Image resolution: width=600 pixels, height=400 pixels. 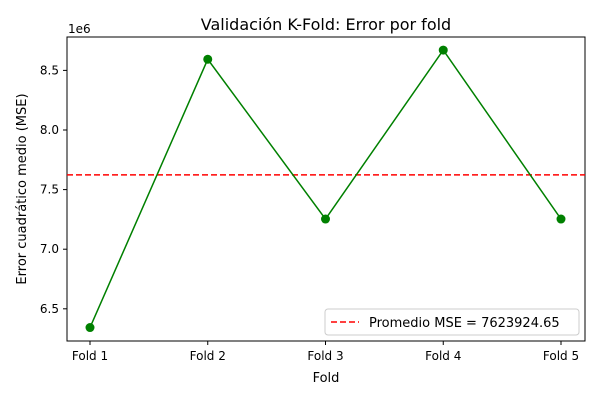 What do you see at coordinates (22, 188) in the screenshot?
I see `y-axis-label: Error cuadrático medio (MSE)` at bounding box center [22, 188].